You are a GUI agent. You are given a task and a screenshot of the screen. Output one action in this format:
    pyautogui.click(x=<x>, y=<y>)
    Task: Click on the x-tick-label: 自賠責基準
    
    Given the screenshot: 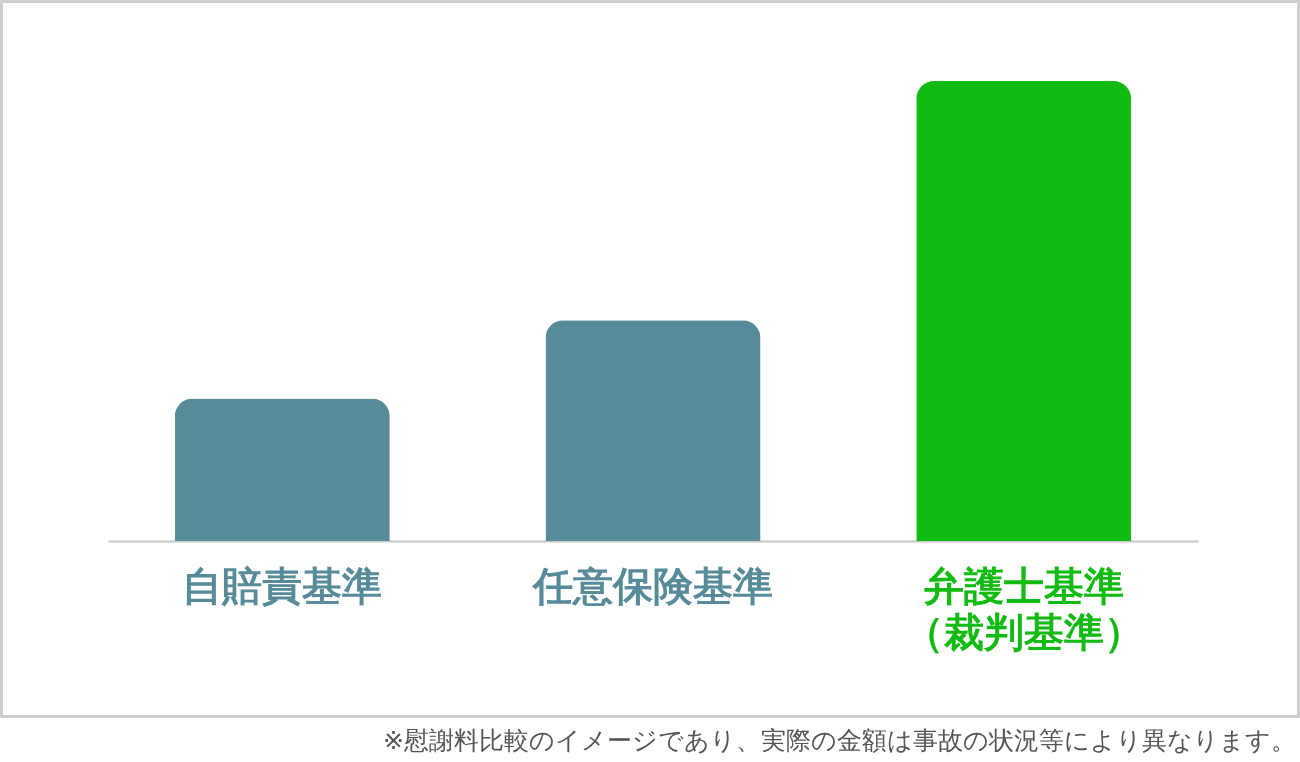 What is the action you would take?
    pyautogui.click(x=282, y=585)
    